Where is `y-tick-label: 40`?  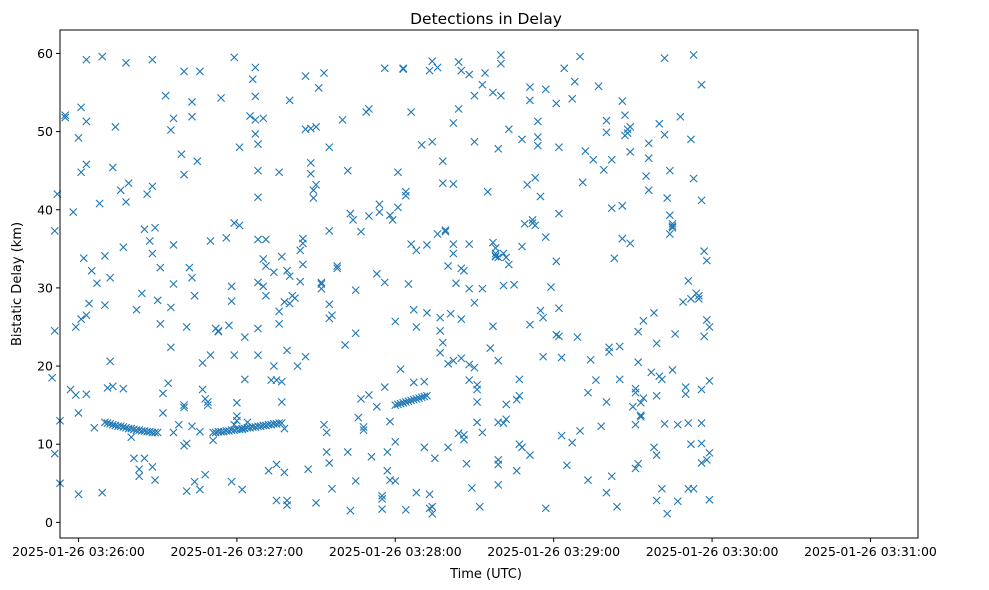
y-tick-label: 40 is located at coordinates (45, 209).